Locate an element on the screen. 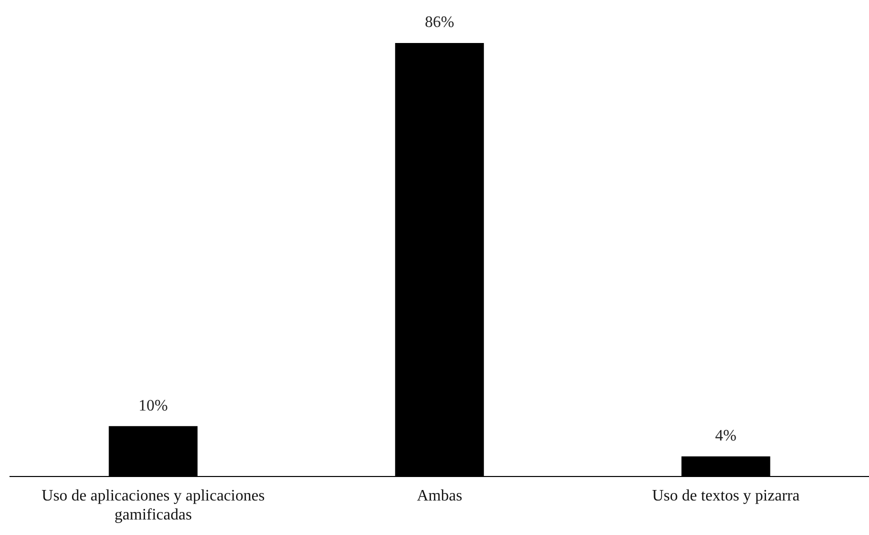 The width and height of the screenshot is (869, 535). x-tick-label: Uso de textos y pizarra is located at coordinates (726, 495).